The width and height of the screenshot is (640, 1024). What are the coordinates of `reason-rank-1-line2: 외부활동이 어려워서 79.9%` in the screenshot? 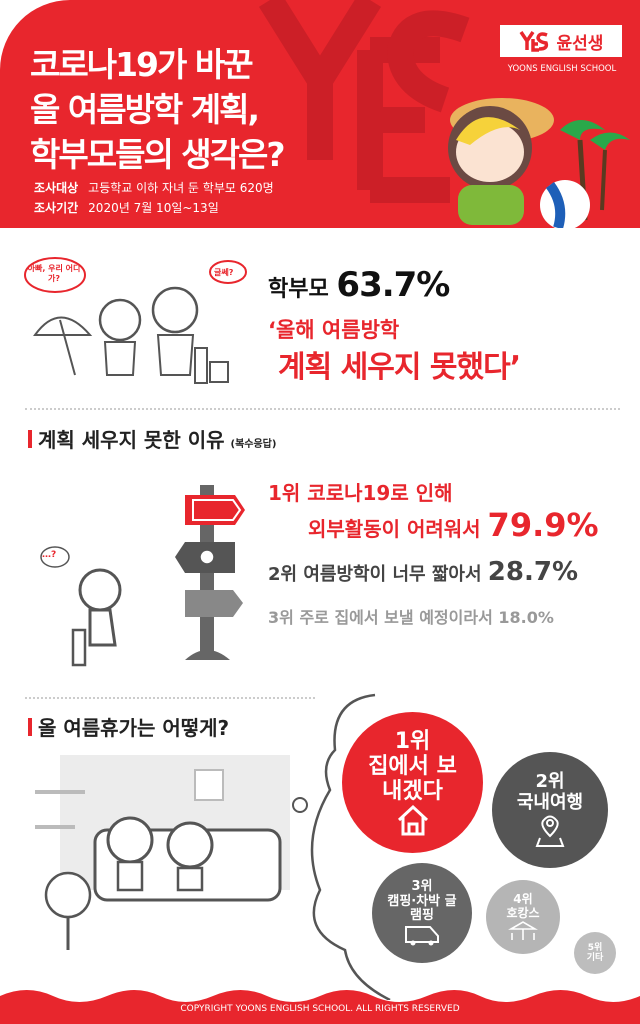 It's located at (453, 525).